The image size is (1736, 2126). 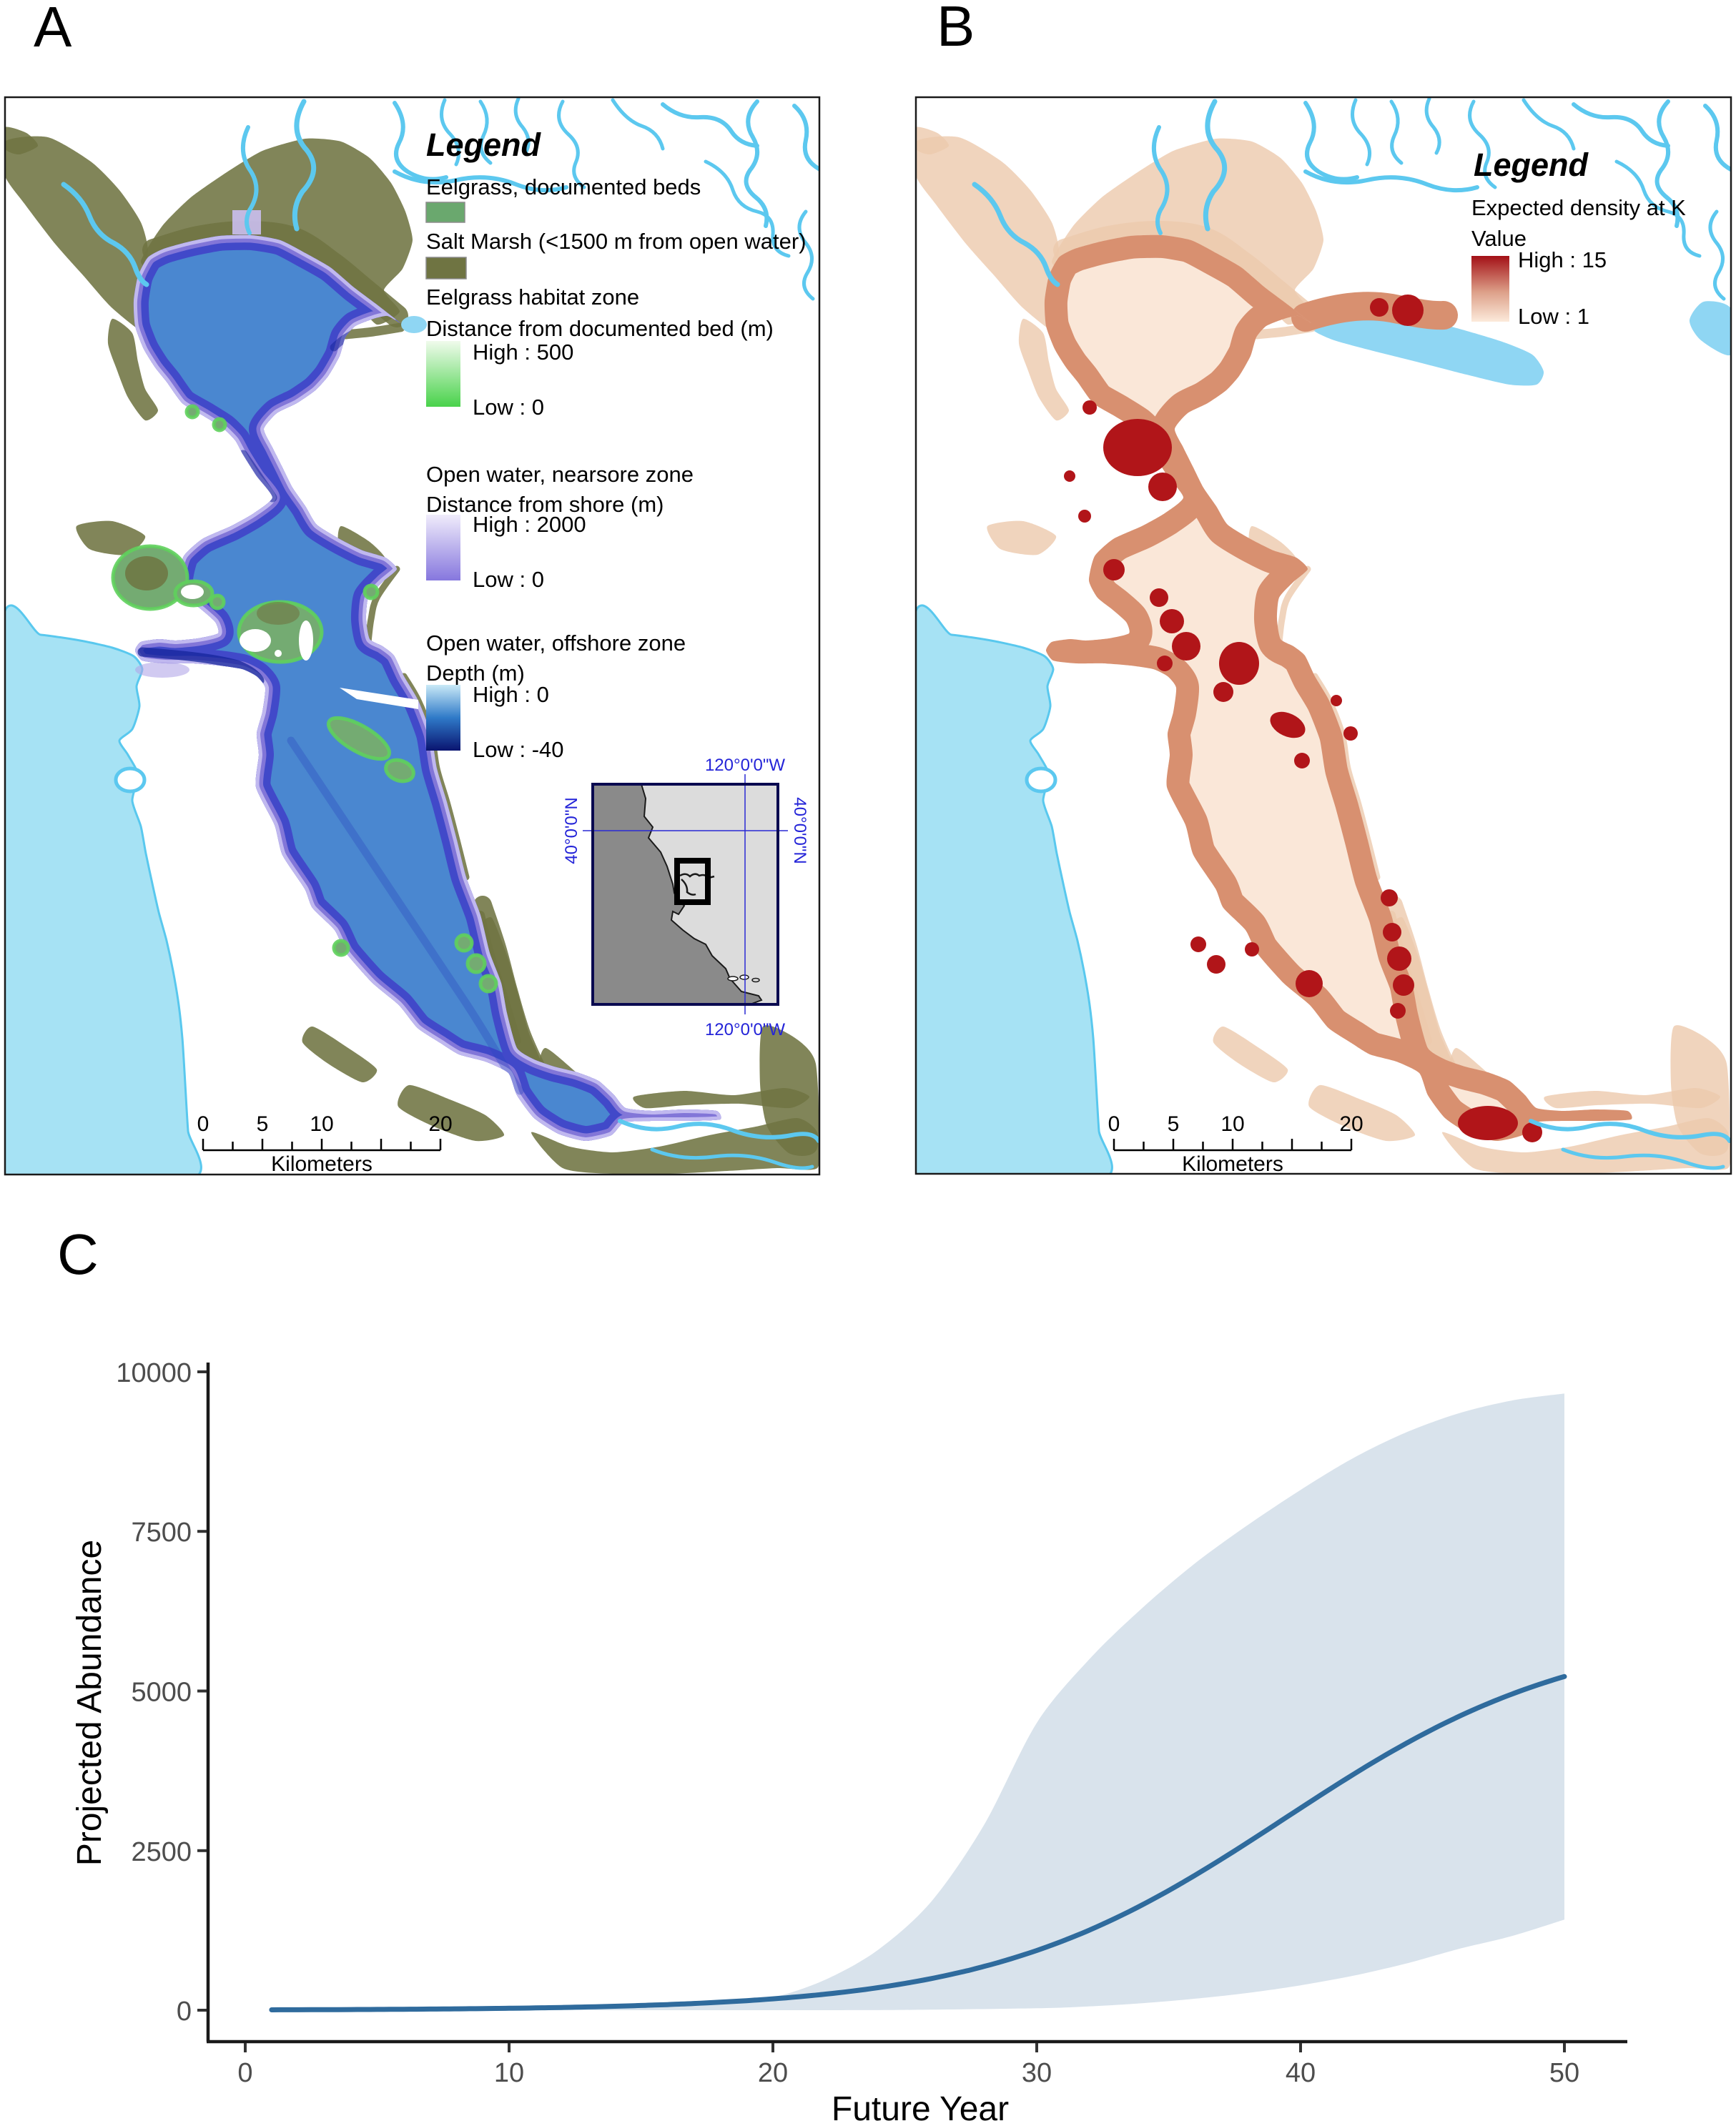 What do you see at coordinates (1499, 238) in the screenshot?
I see `svg-text: Value` at bounding box center [1499, 238].